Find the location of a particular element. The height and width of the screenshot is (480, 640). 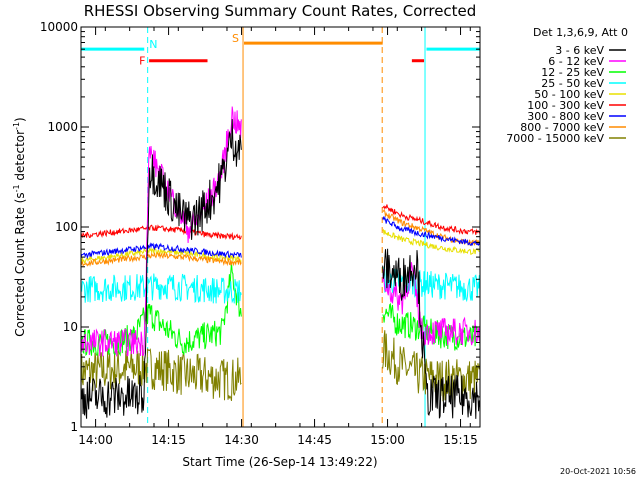

series-line-6-seg2 is located at coordinates (431, 219).